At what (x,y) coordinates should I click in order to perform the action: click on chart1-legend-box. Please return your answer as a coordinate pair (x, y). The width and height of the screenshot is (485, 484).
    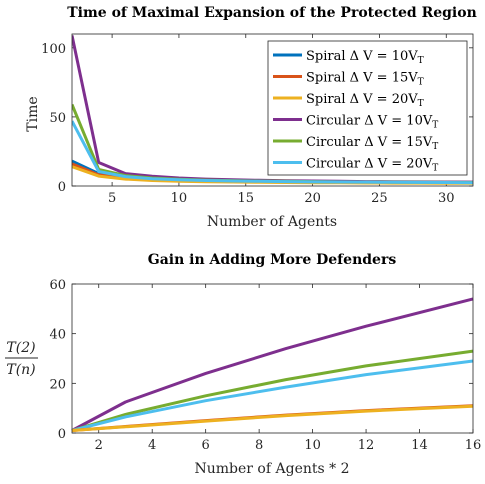
    Looking at the image, I should click on (367, 108).